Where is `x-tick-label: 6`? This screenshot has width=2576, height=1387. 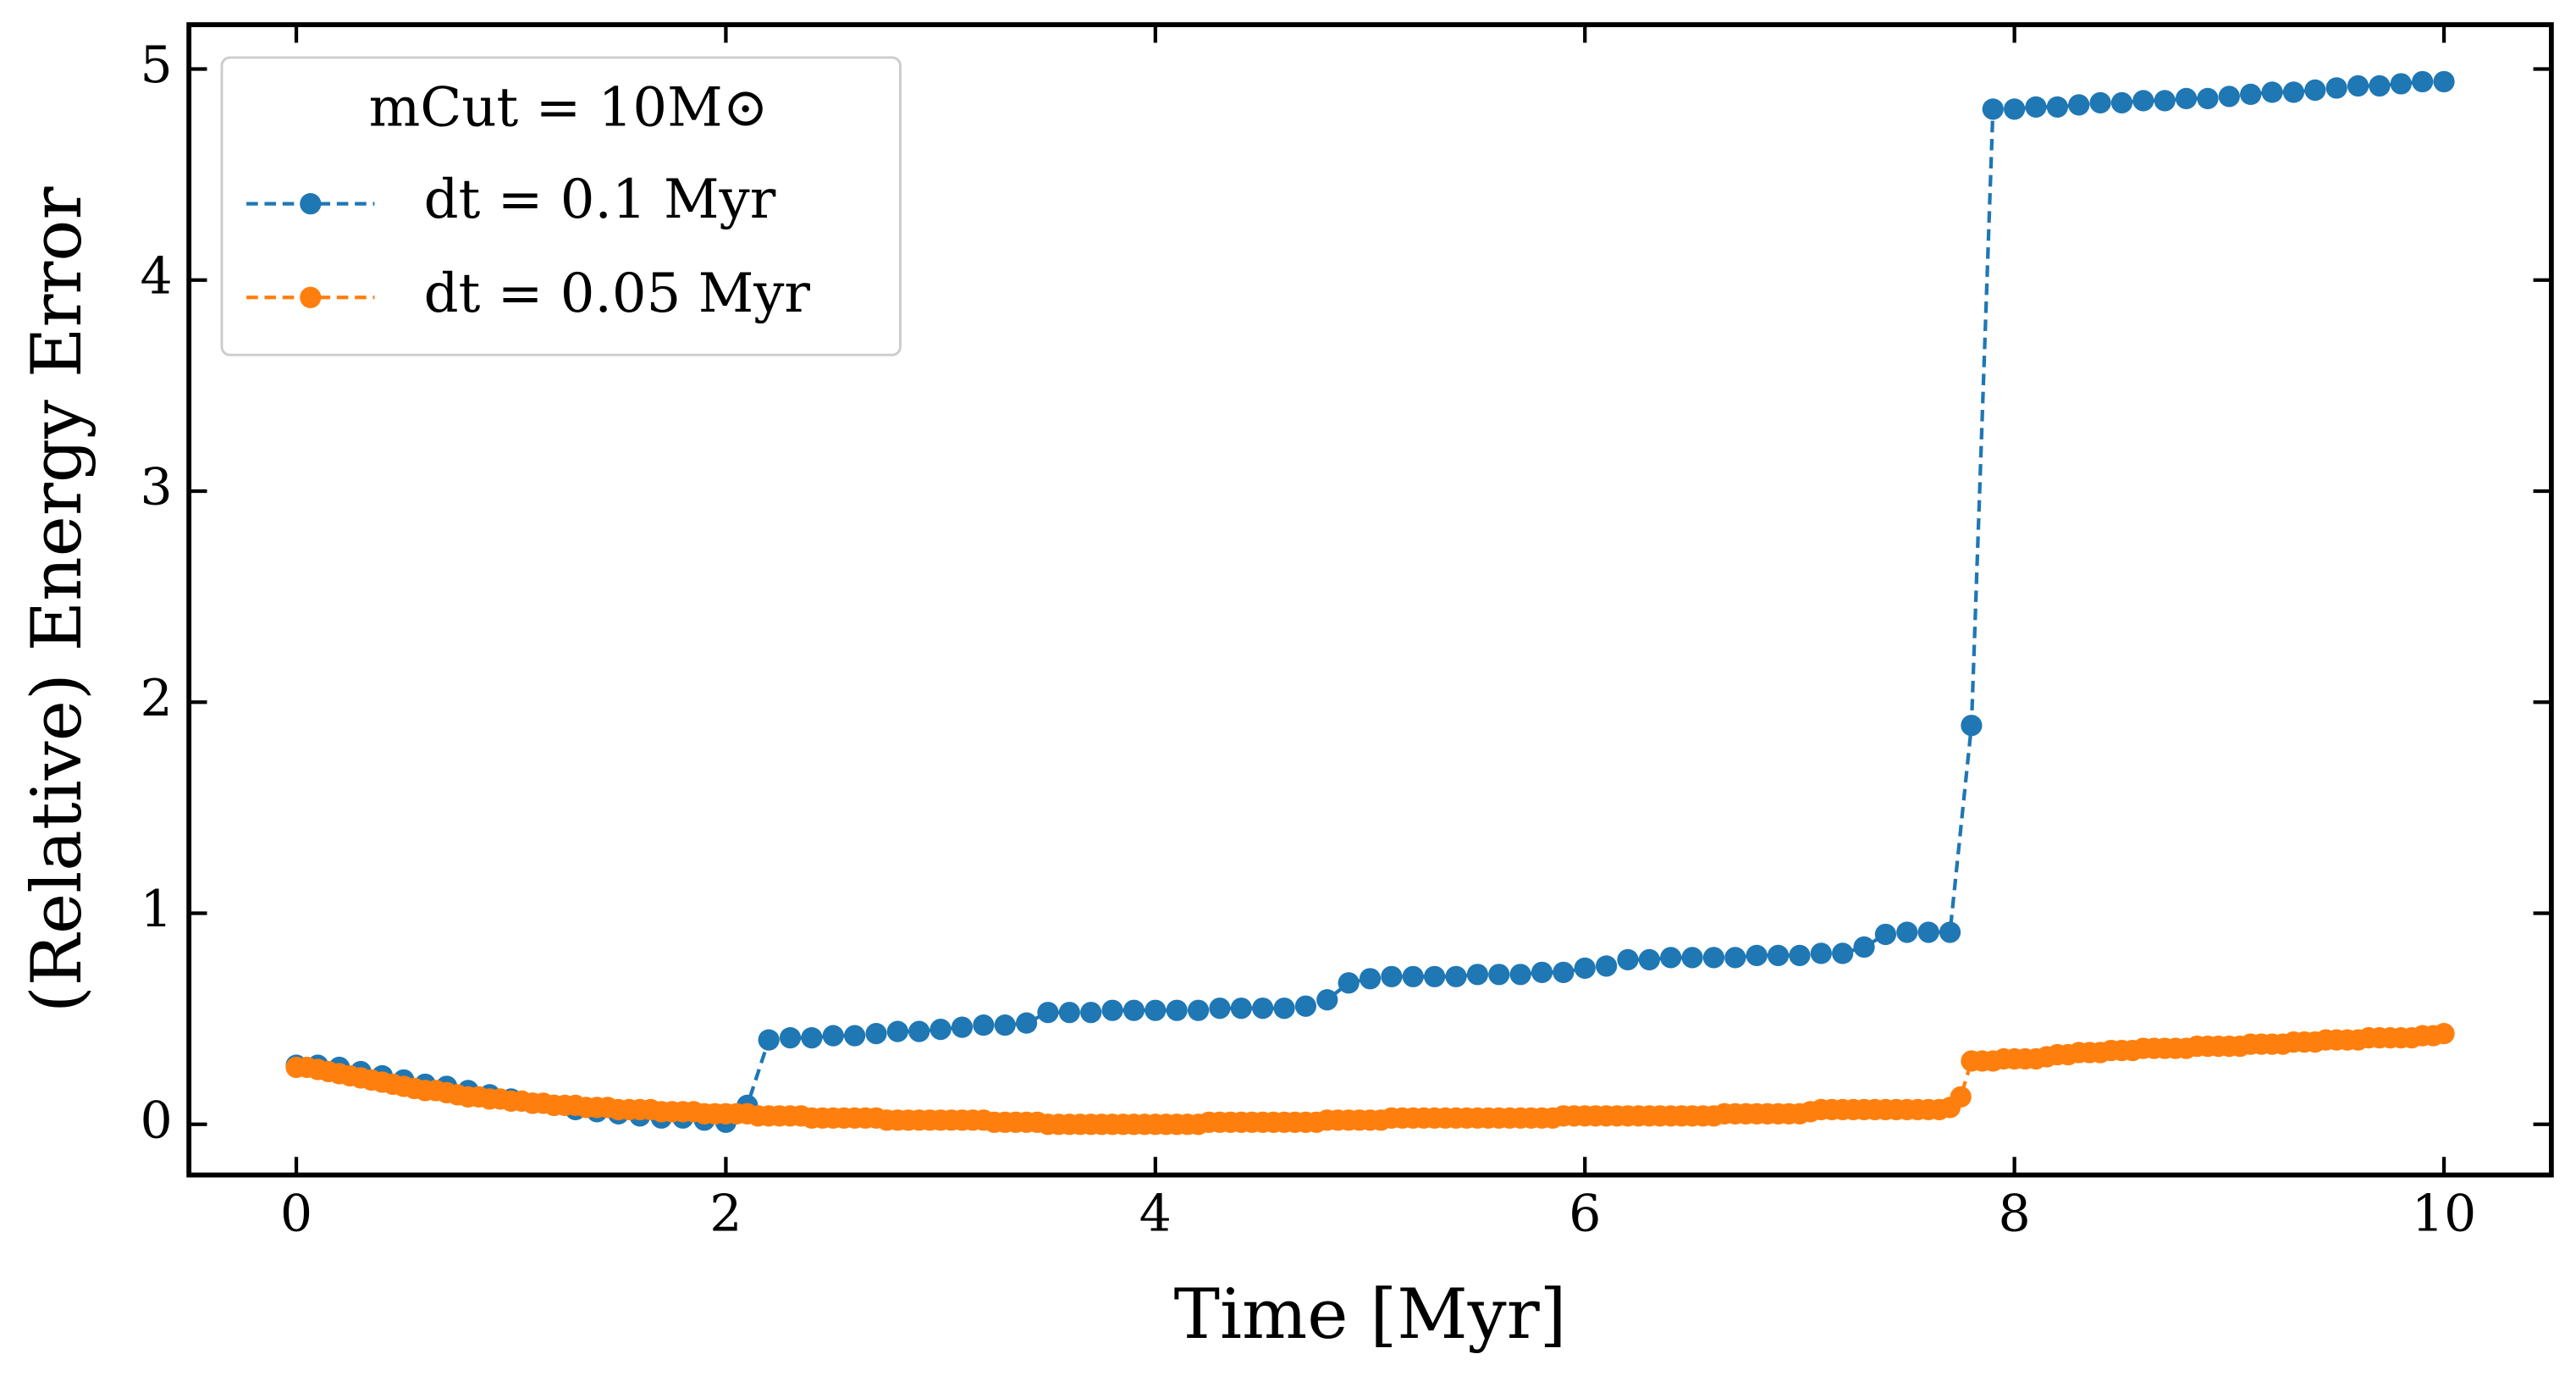 x-tick-label: 6 is located at coordinates (1585, 1214).